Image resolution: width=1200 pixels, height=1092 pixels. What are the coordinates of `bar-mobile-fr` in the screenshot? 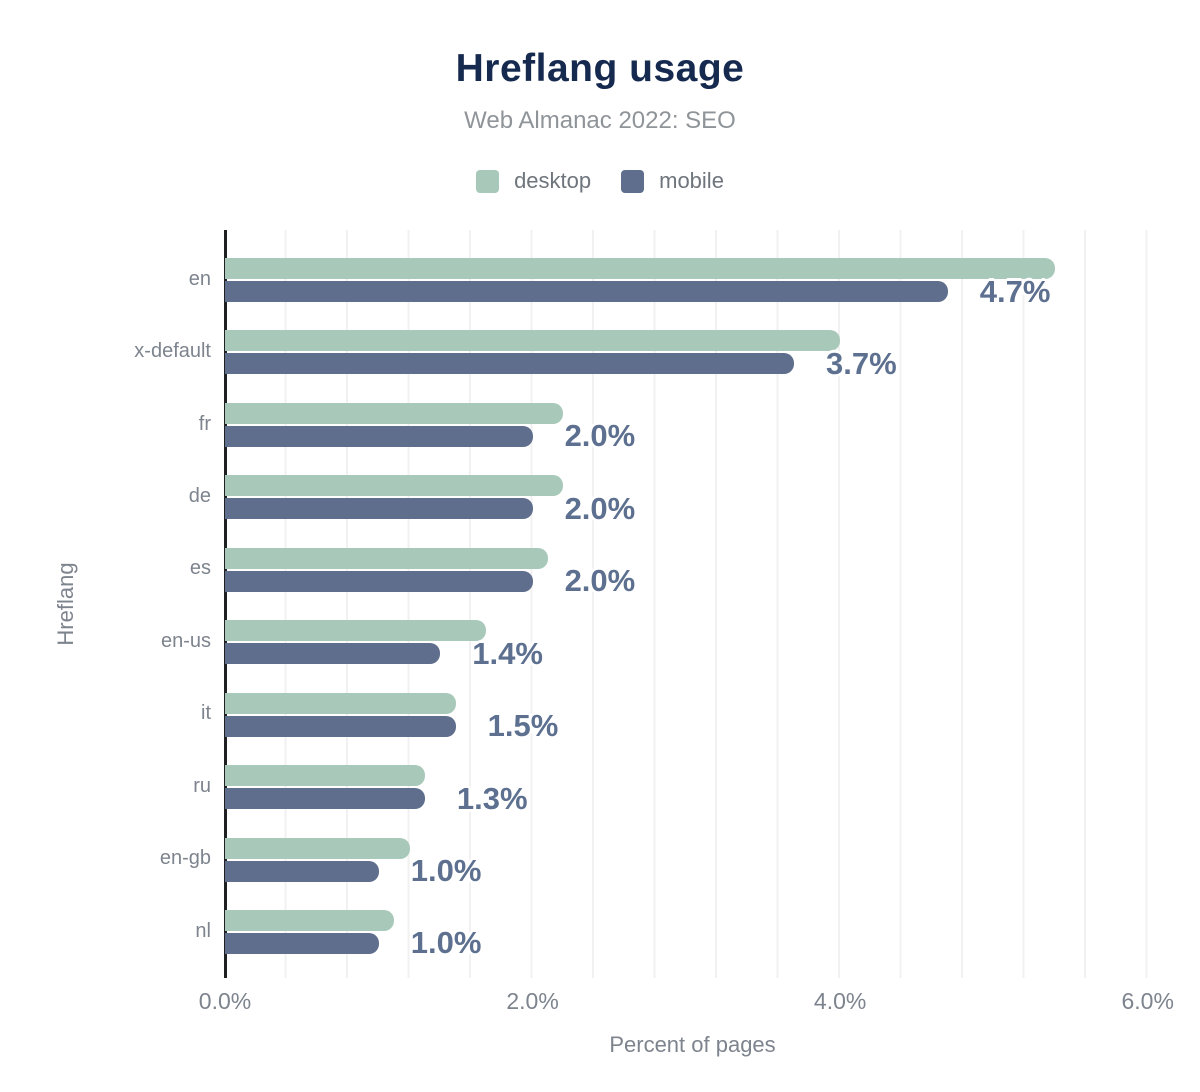 It's located at (379, 436).